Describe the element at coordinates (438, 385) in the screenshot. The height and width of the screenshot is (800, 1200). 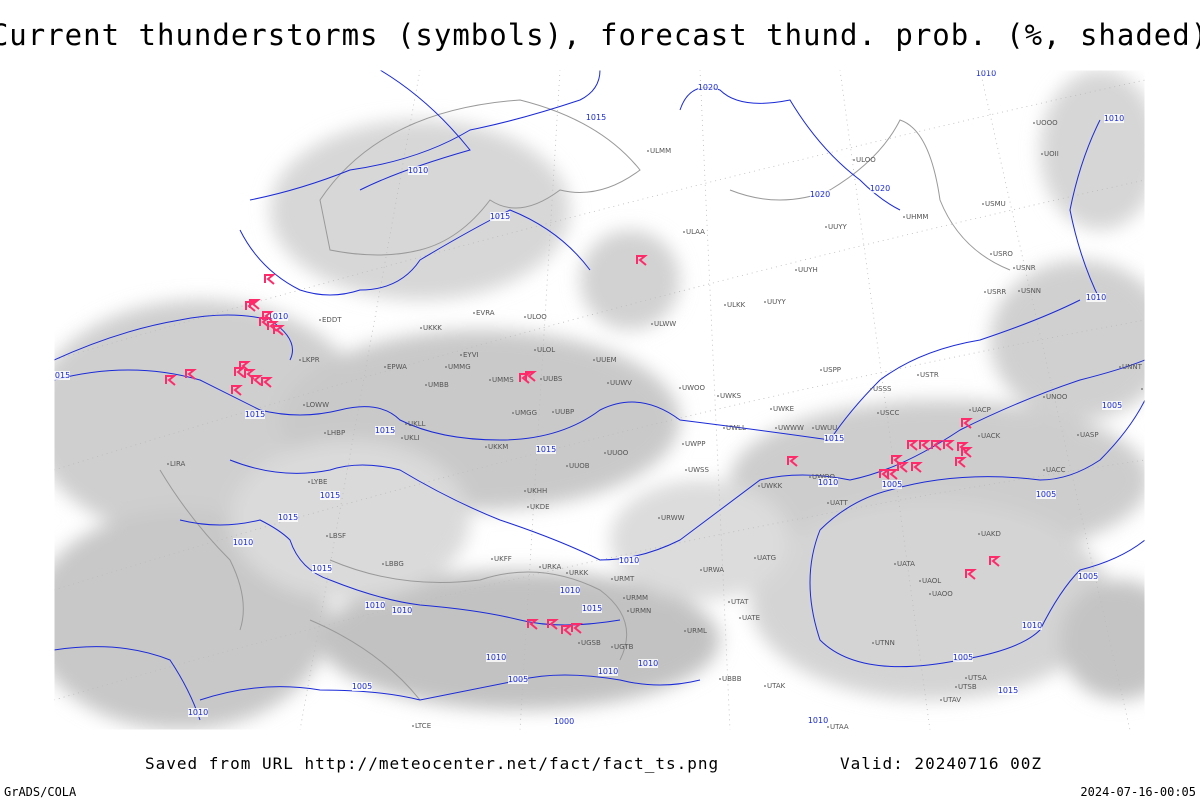
I see `station-label: UMBB` at that location.